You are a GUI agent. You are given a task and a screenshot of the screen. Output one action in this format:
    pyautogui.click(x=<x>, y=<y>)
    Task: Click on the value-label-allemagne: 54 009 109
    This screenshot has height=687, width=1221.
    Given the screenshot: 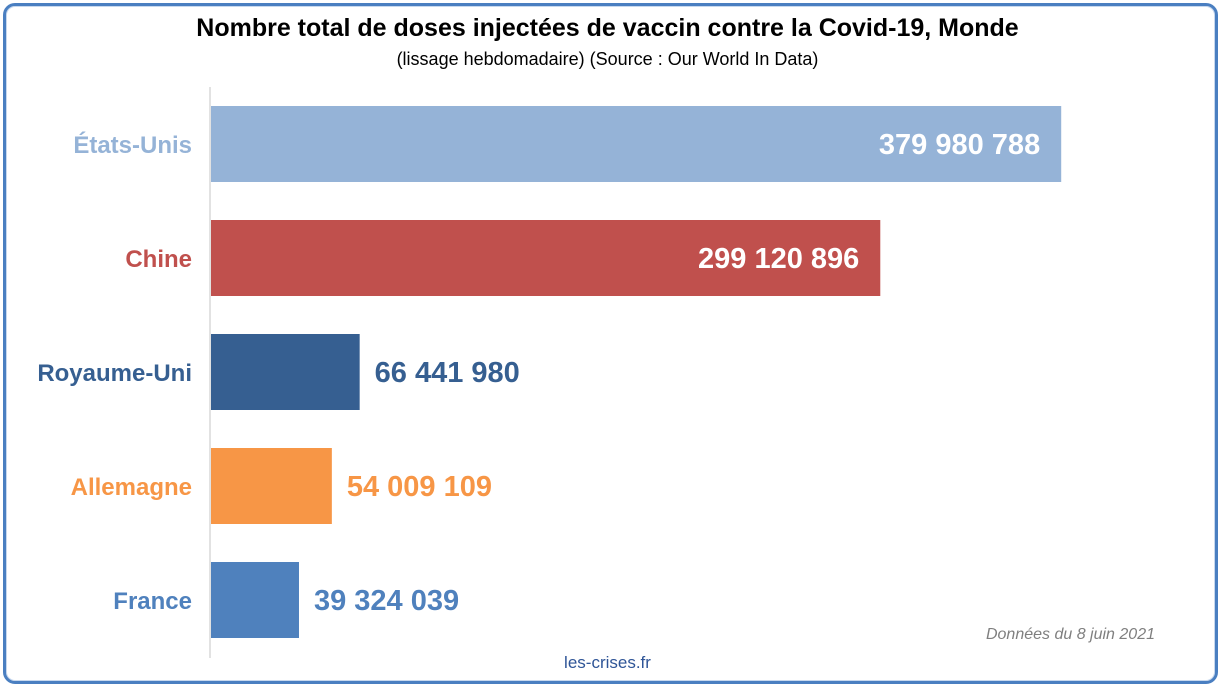 What is the action you would take?
    pyautogui.click(x=419, y=487)
    